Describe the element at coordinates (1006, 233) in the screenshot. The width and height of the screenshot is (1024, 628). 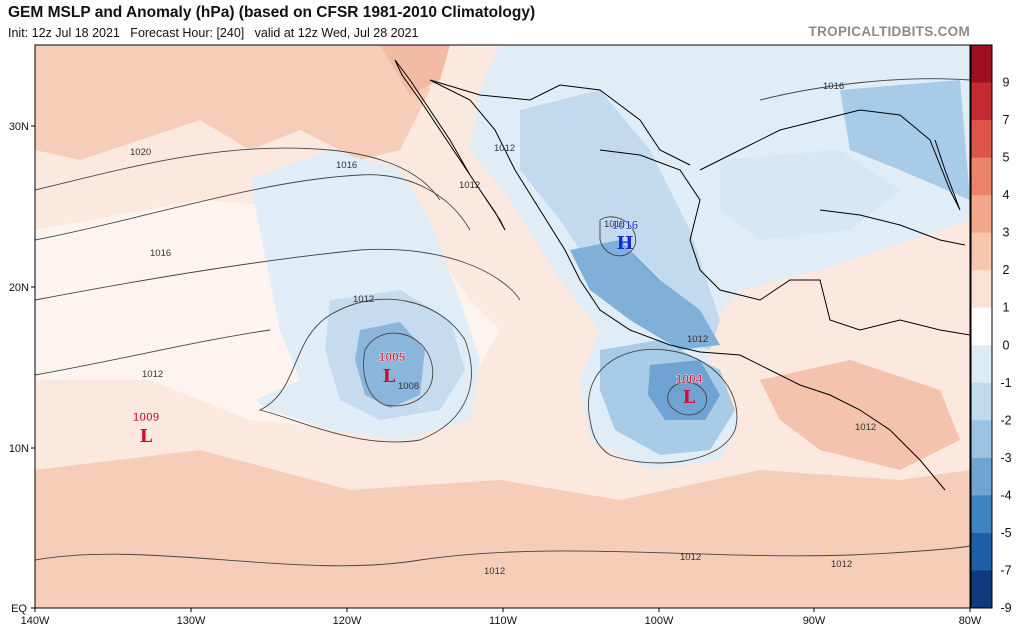
I see `colorbar-label: 3` at that location.